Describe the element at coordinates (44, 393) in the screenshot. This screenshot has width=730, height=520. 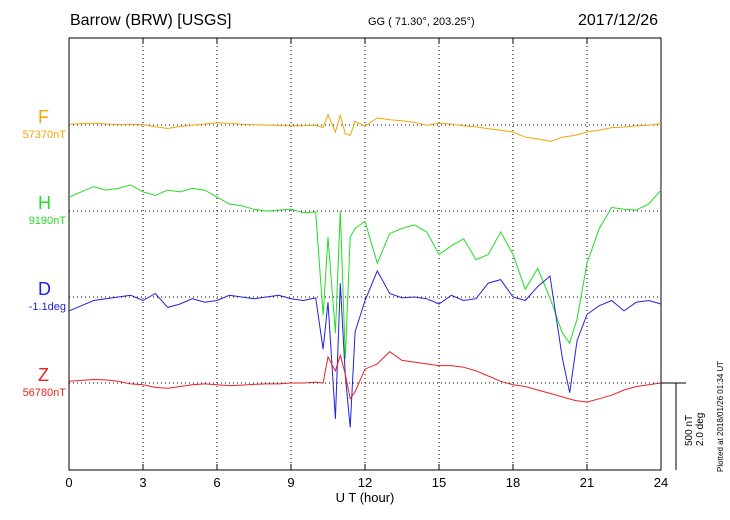
I see `series-baseline-z: 56780nT` at that location.